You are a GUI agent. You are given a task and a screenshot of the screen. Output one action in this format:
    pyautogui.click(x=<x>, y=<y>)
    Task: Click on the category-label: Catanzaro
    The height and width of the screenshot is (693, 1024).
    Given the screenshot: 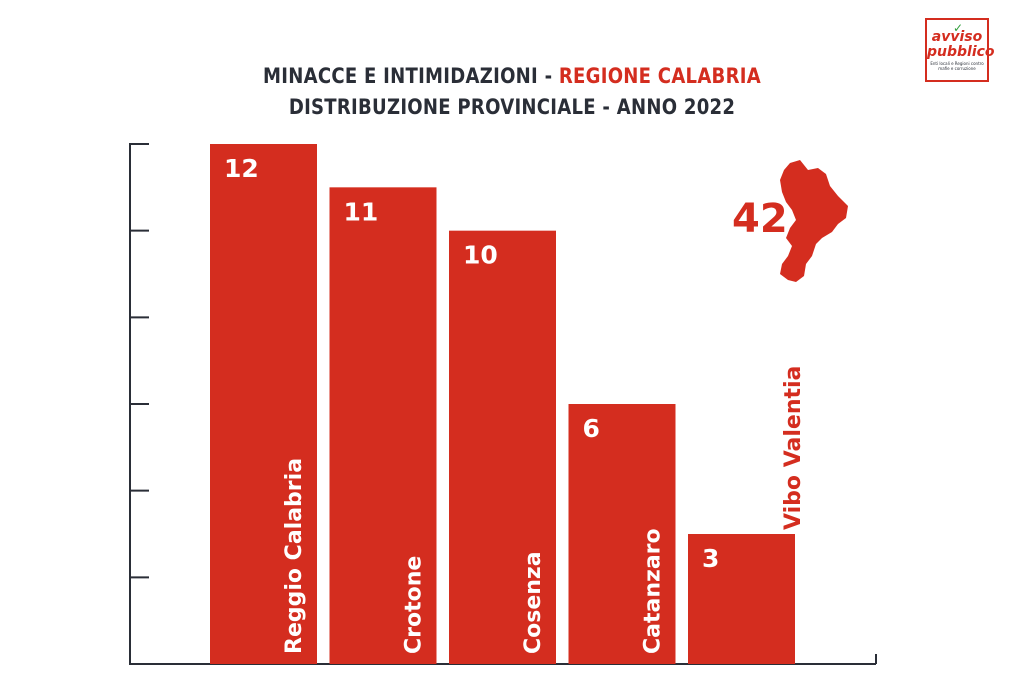 What is the action you would take?
    pyautogui.click(x=653, y=591)
    